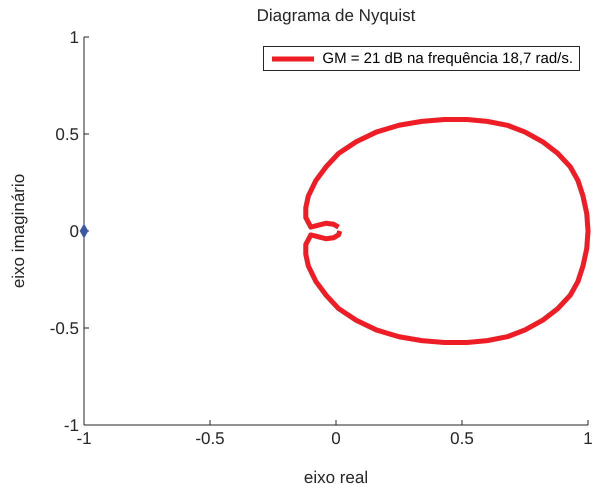 This screenshot has height=487, width=592. What do you see at coordinates (64, 328) in the screenshot?
I see `y-tick-label: -0.5` at bounding box center [64, 328].